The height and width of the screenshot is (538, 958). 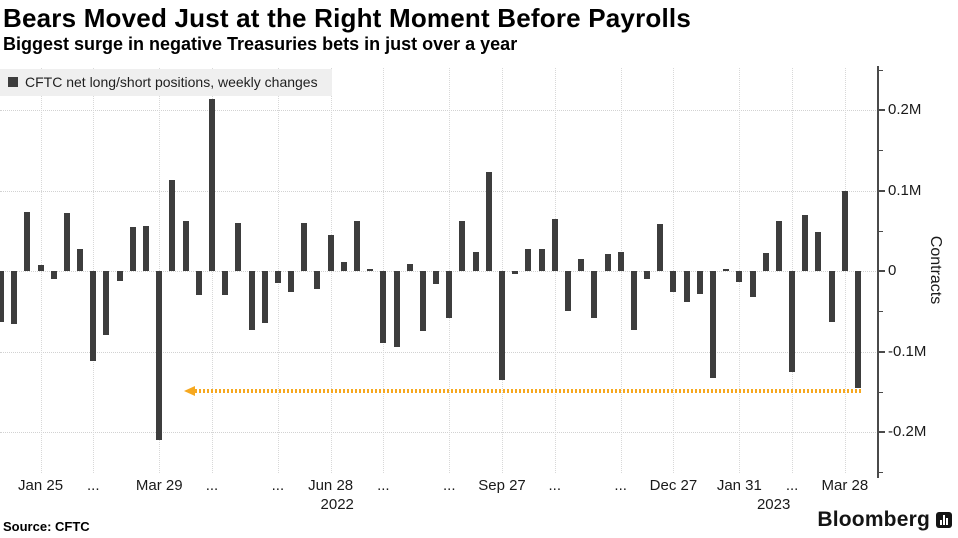 I want to click on brand-wordmark: Bloomberg, so click(x=873, y=519).